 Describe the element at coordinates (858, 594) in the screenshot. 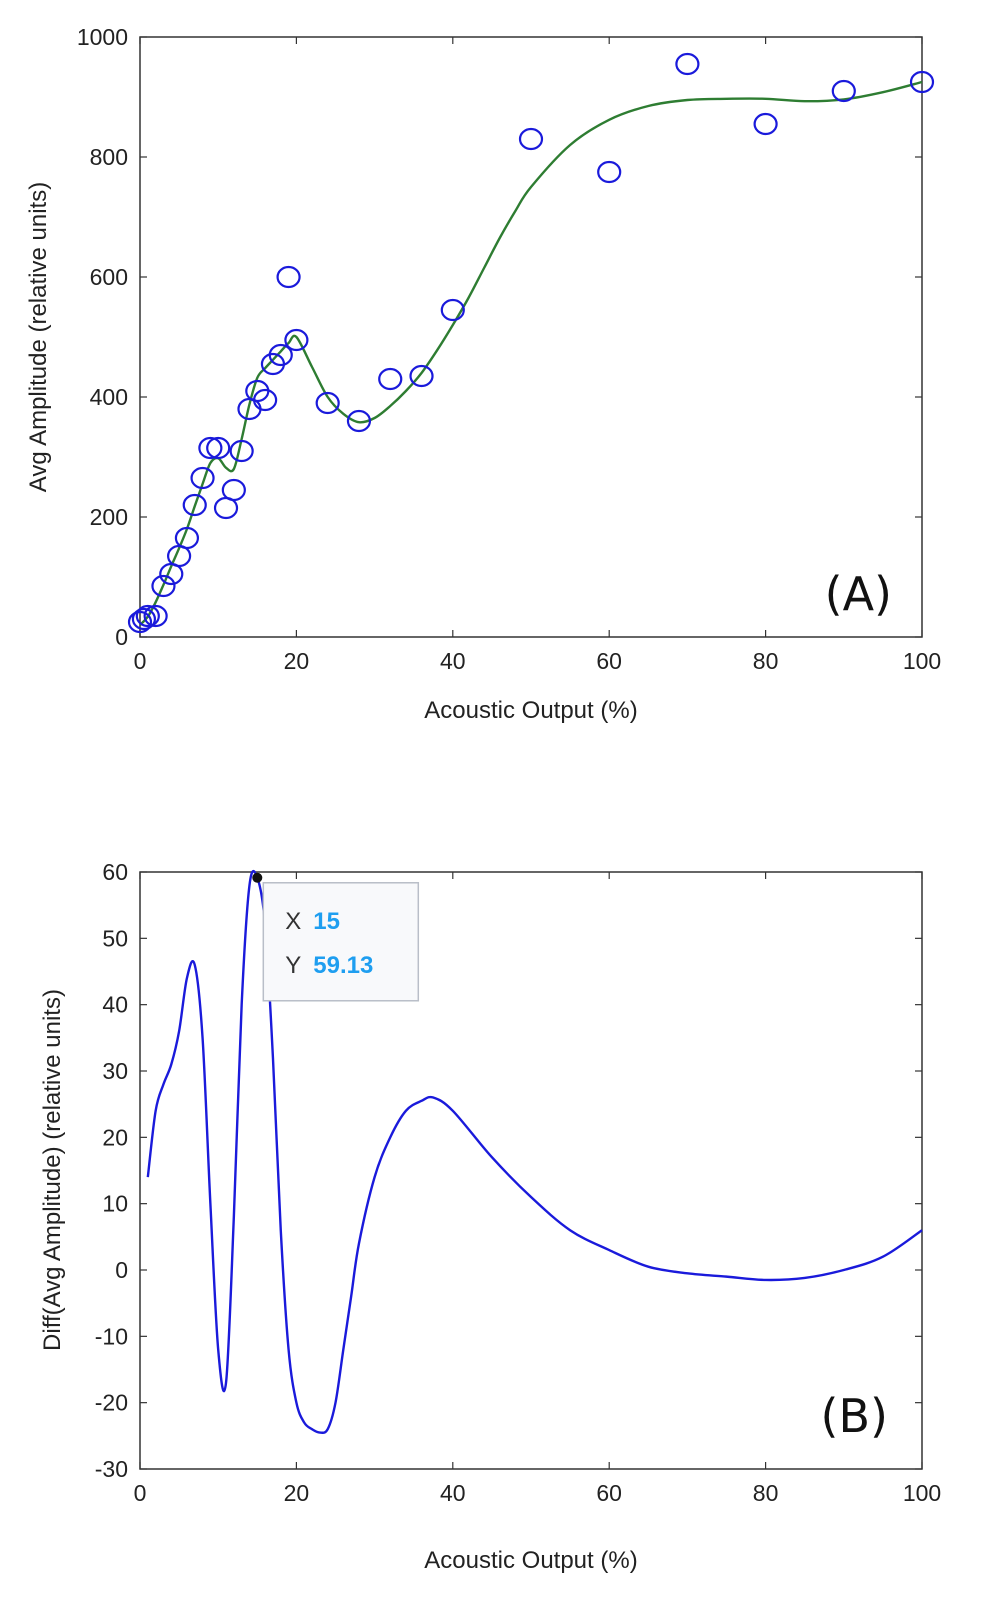

I see `chart-a-panel-label: (A)` at that location.